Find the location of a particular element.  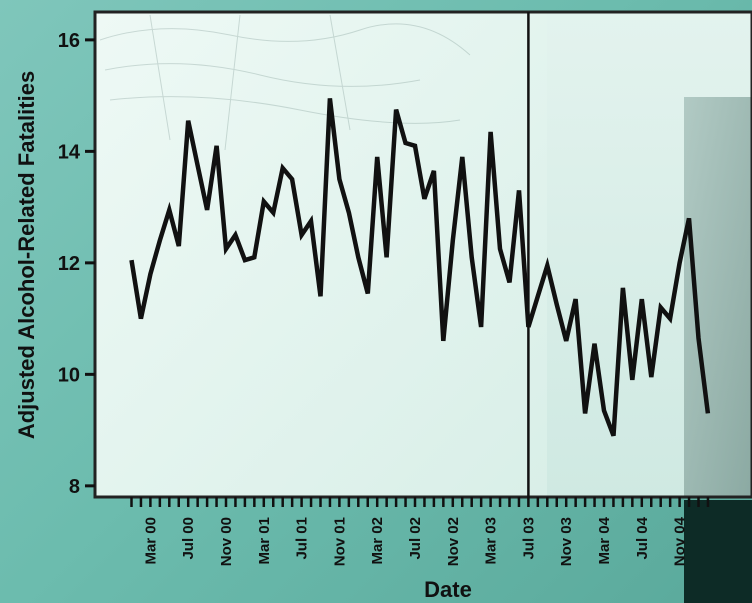

x-tick-label: Jul 02 is located at coordinates (415, 538).